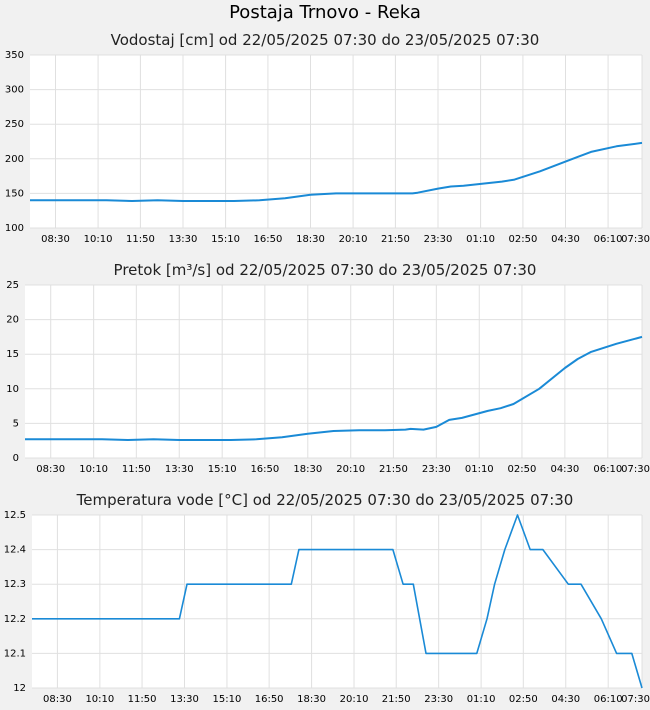 This screenshot has height=710, width=650. What do you see at coordinates (354, 699) in the screenshot?
I see `temperature-x-tick-label: 20:10` at bounding box center [354, 699].